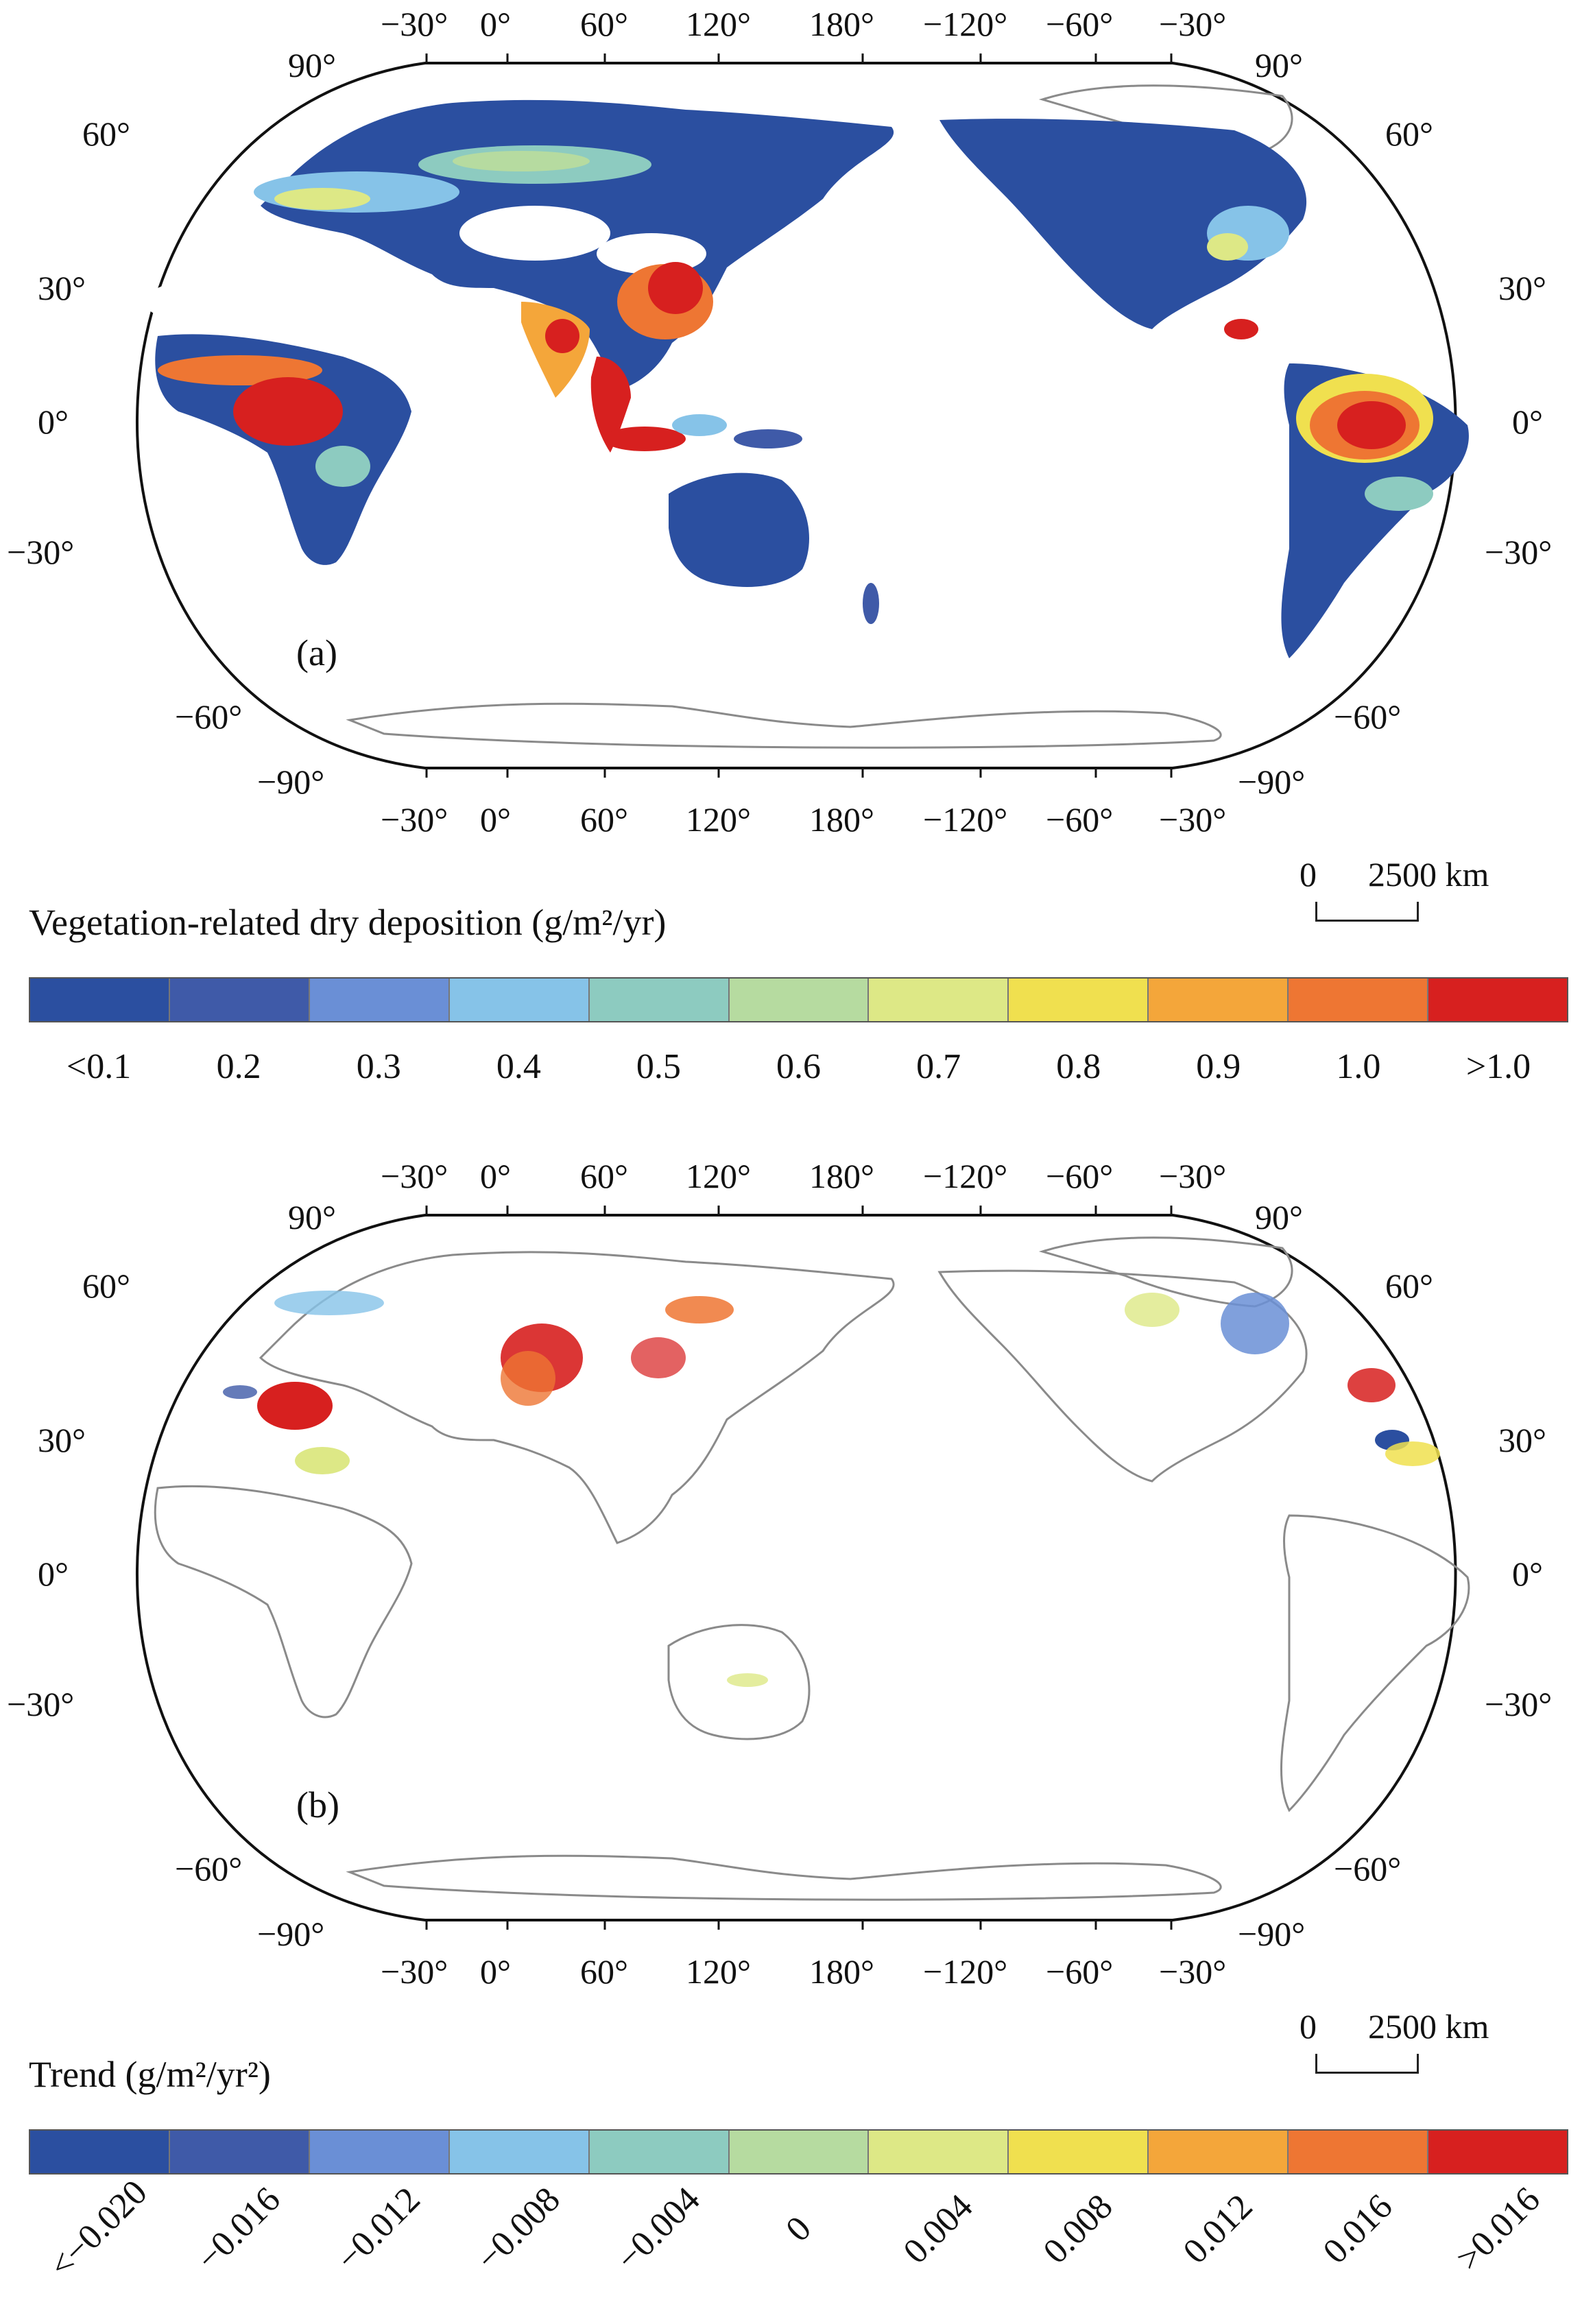 This screenshot has width=1593, height=2324. I want to click on colorbar-tick-label: 0, so click(798, 2229).